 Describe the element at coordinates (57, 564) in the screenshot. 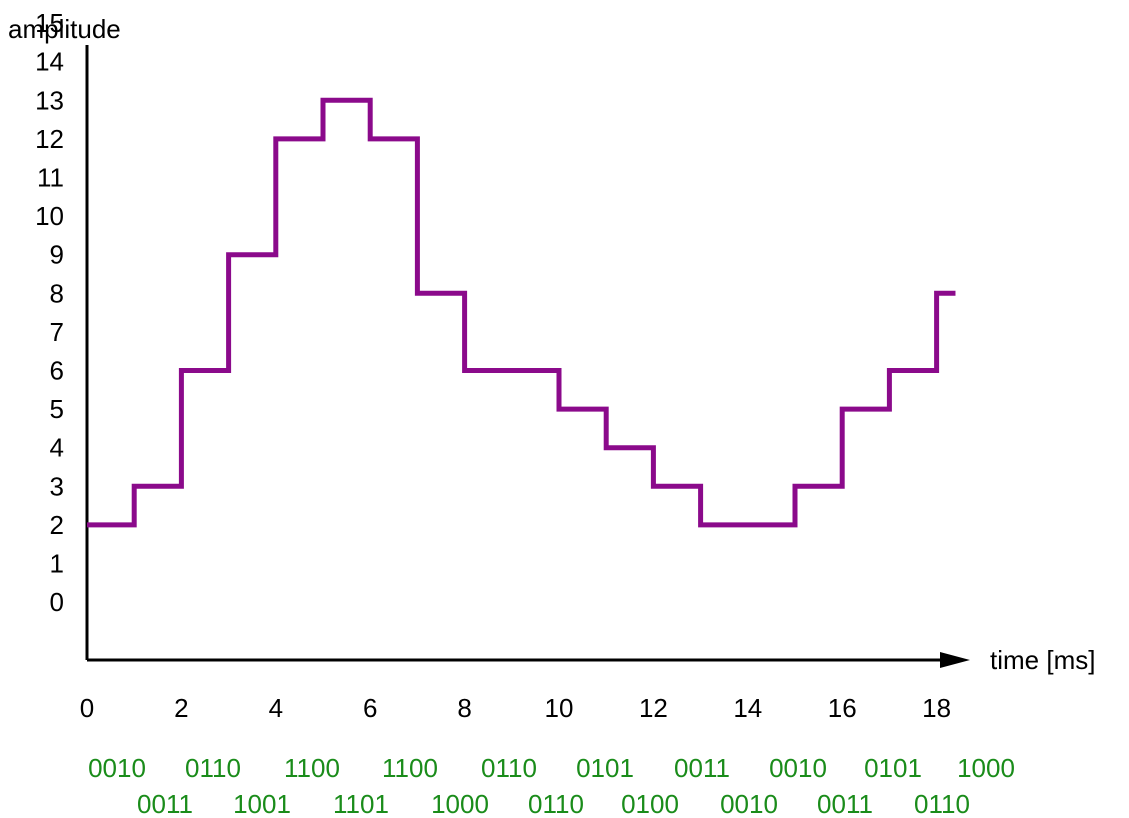

I see `y-tick-label: 1` at that location.